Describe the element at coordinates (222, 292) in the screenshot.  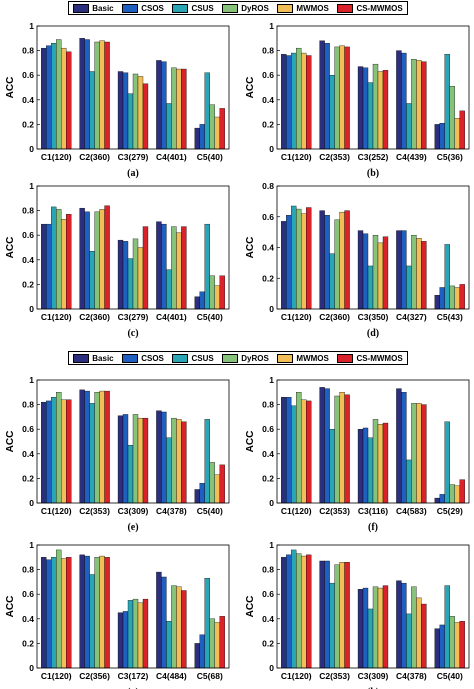
I see `bar-cs-mwmos-c540` at that location.